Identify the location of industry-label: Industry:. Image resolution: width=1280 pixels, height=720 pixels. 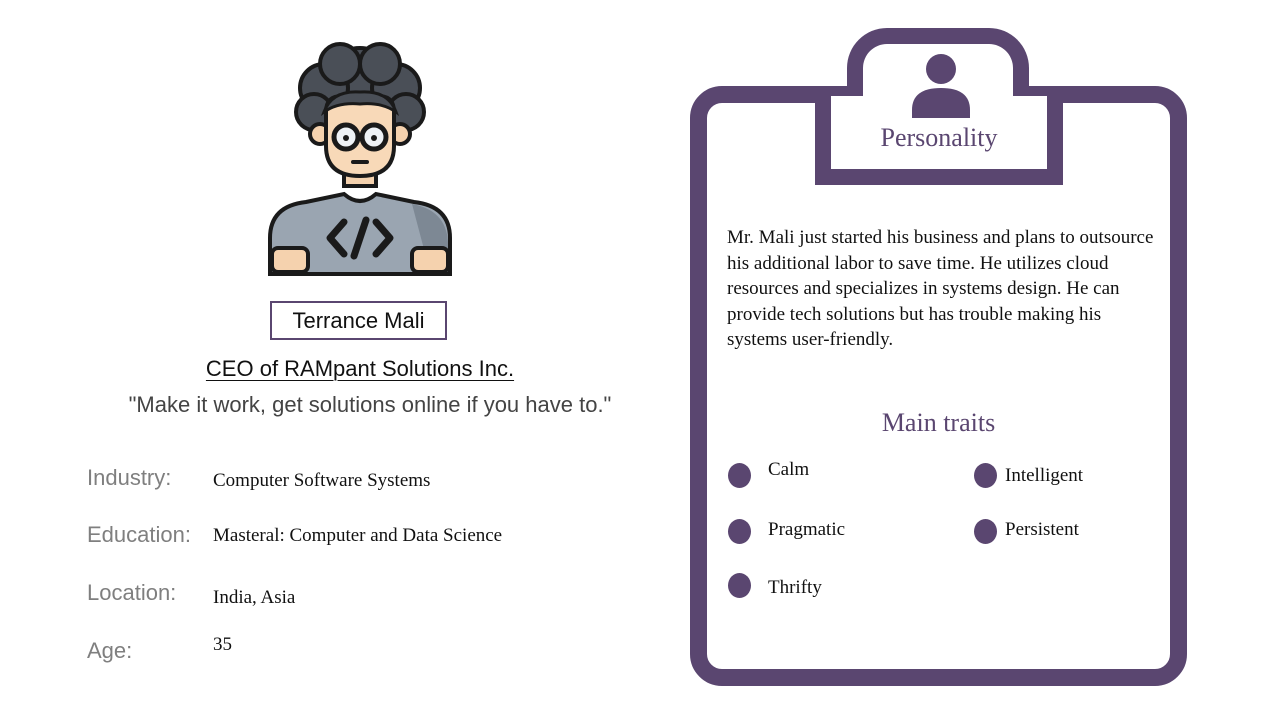
(129, 477).